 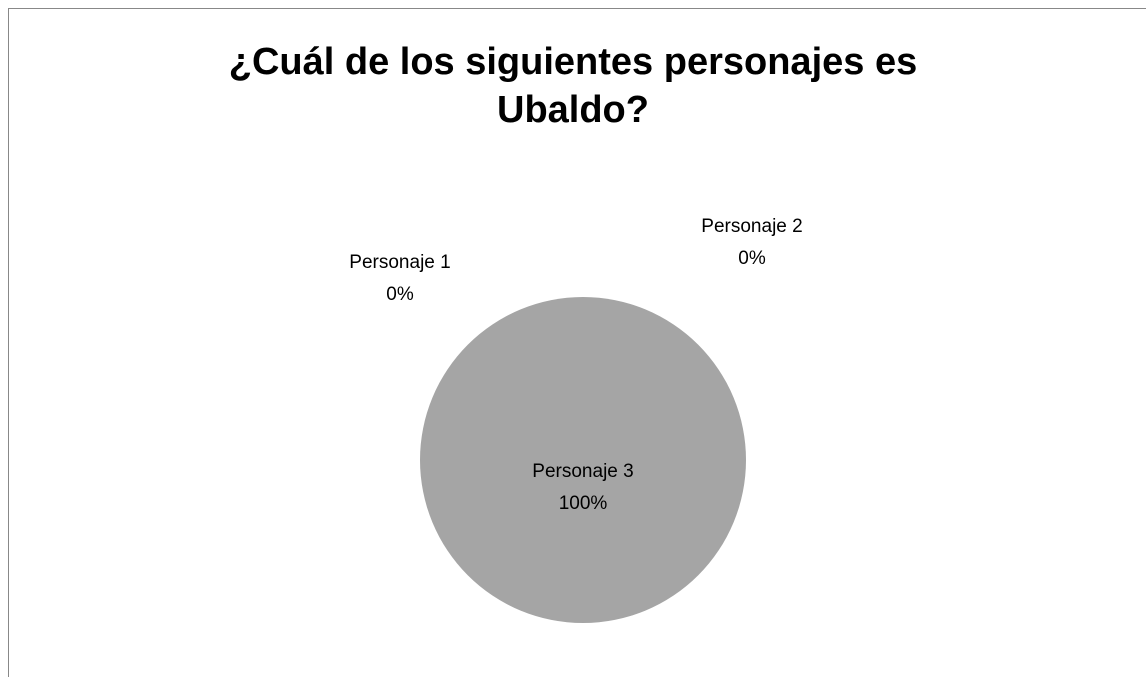 What do you see at coordinates (583, 460) in the screenshot?
I see `pie-slice` at bounding box center [583, 460].